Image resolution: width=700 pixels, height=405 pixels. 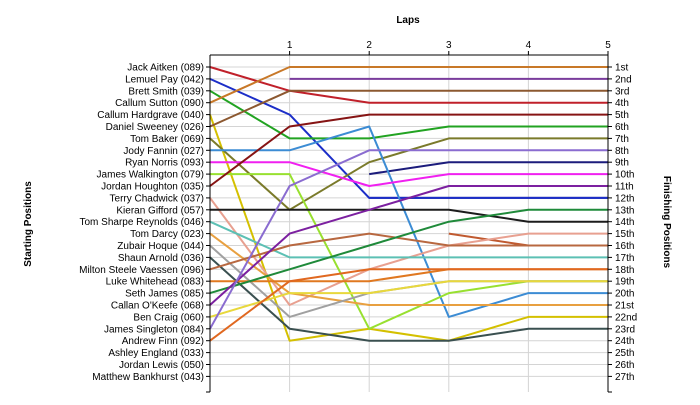 I want to click on driver-label: Ashley England (033), so click(x=156, y=353).